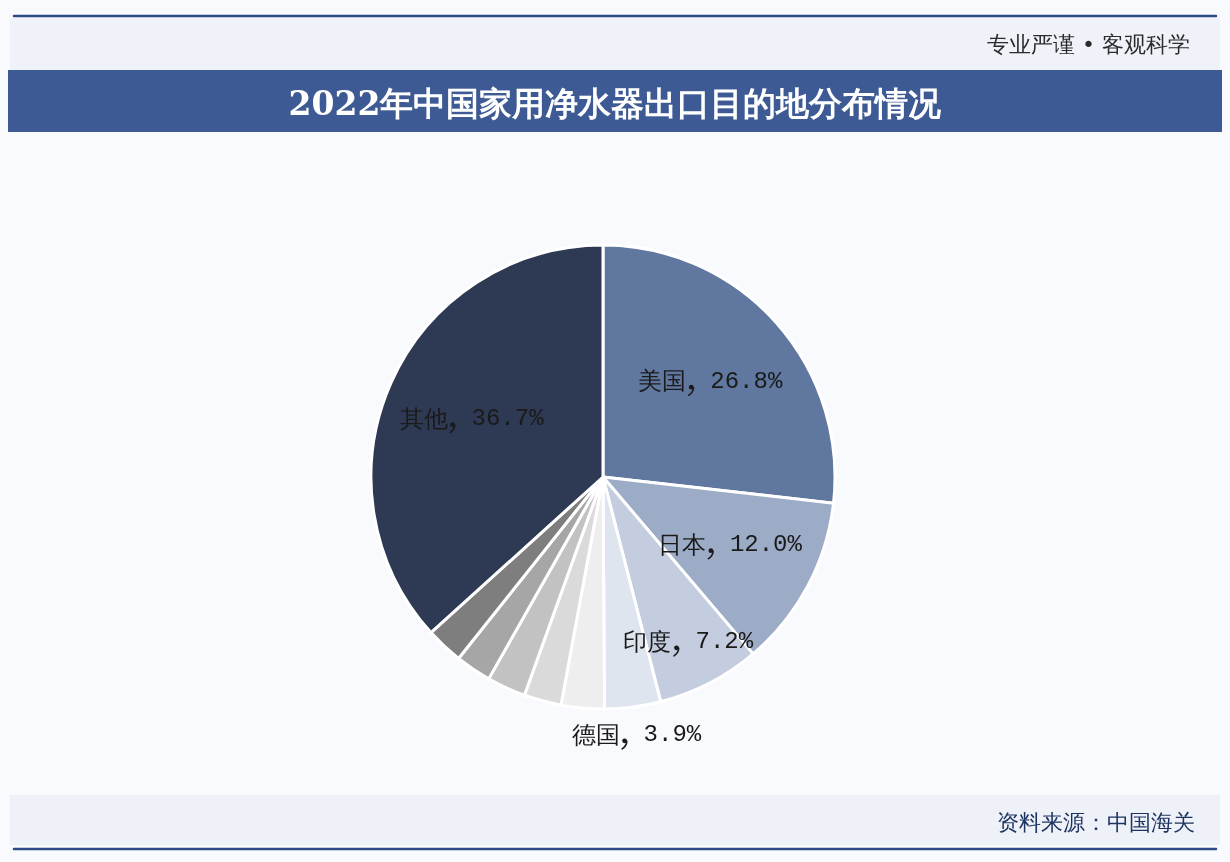 This screenshot has height=862, width=1230. Describe the element at coordinates (423, 418) in the screenshot. I see `slice-label: 其他` at that location.